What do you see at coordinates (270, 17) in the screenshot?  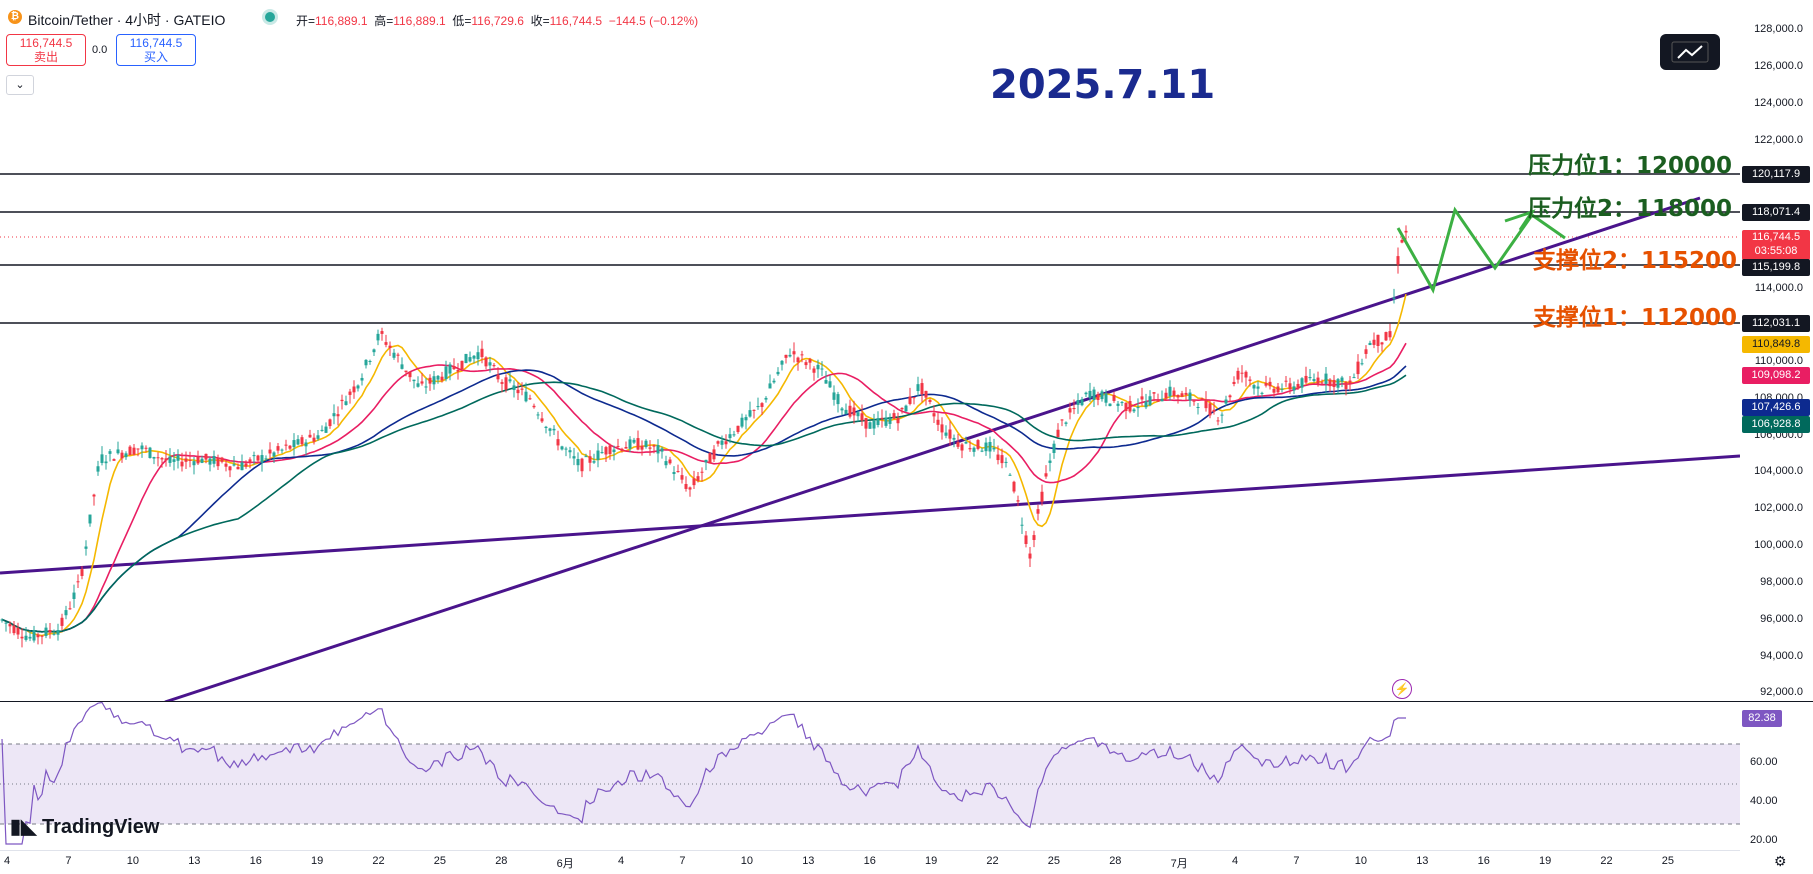 I see `market-status-icon` at bounding box center [270, 17].